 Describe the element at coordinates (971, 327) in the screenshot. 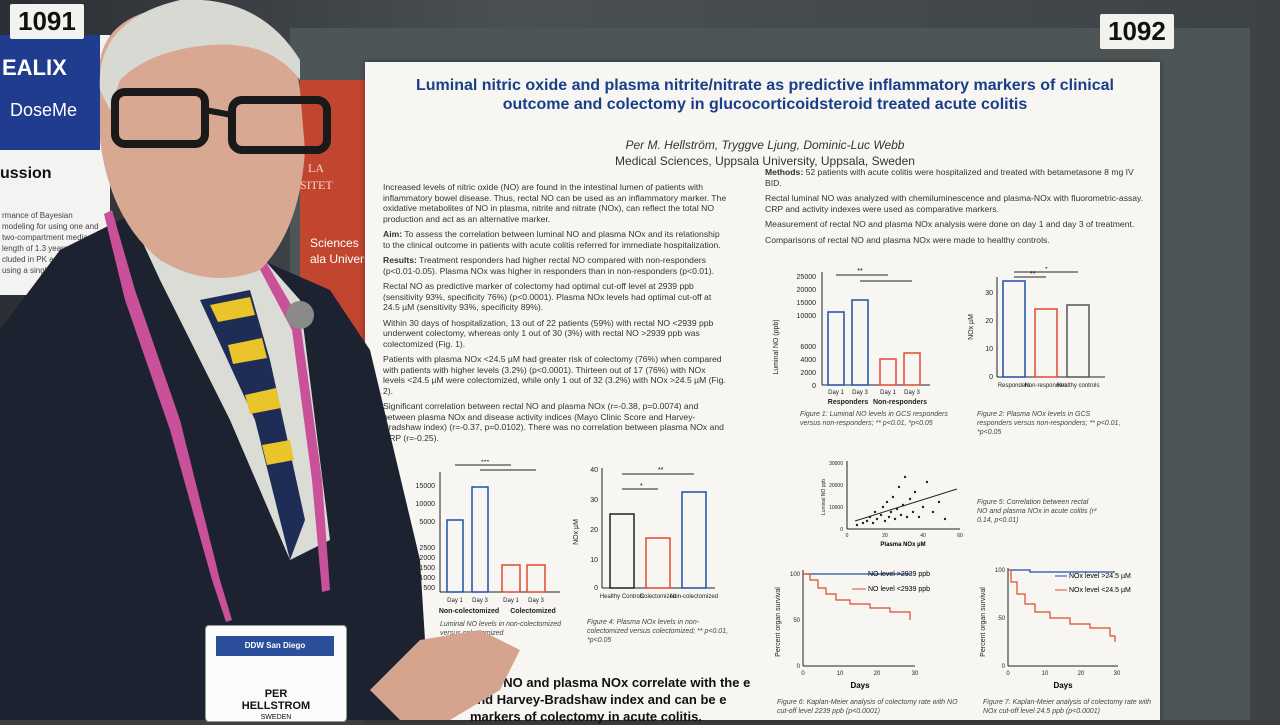

I see `fig2-ylabel: NOx µM` at that location.